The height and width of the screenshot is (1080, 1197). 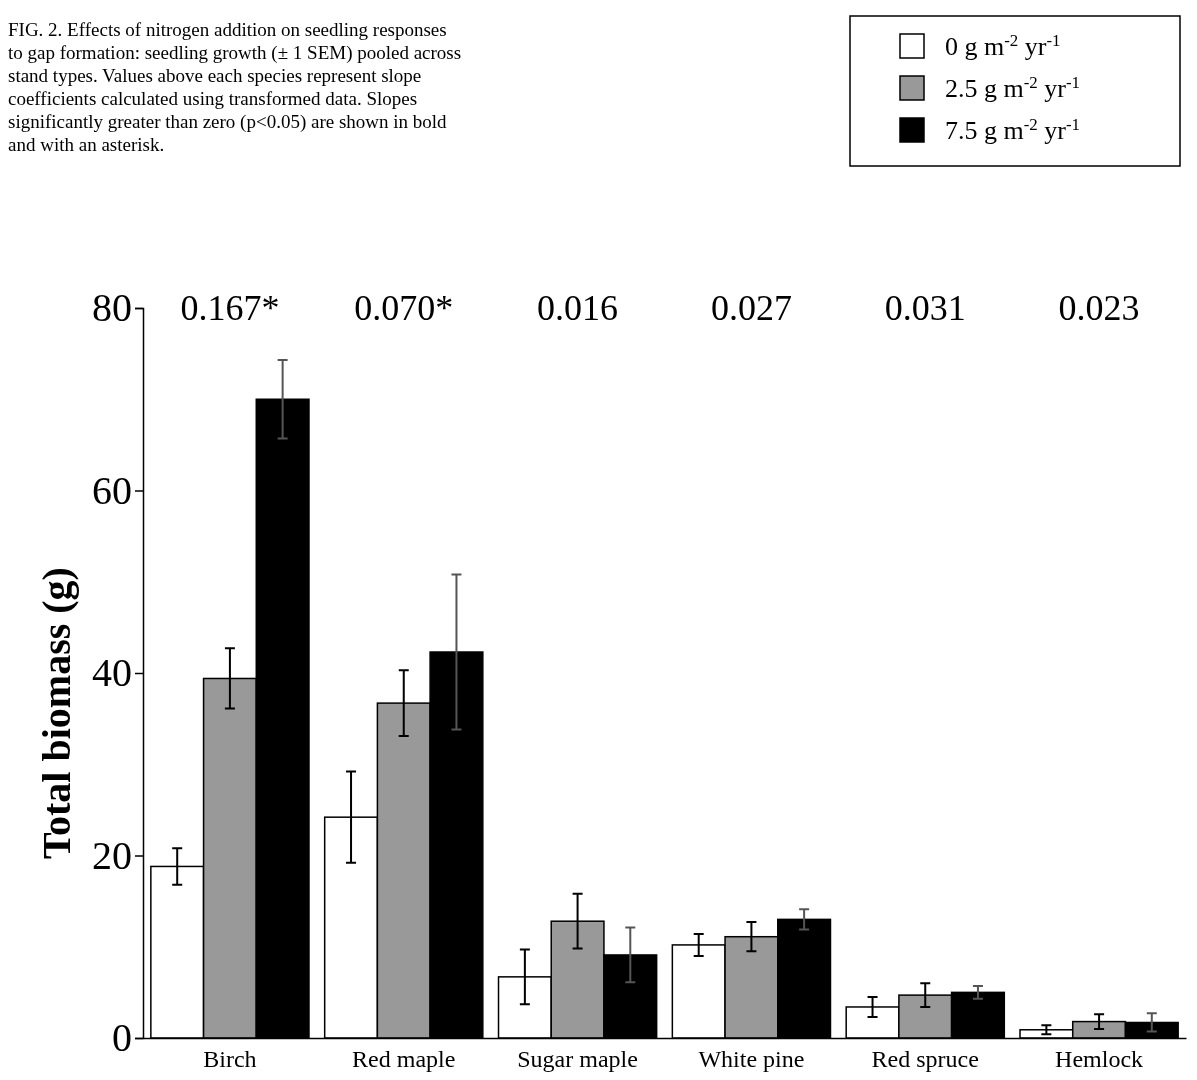 I want to click on x-tick-label: Red spruce, so click(x=925, y=1059).